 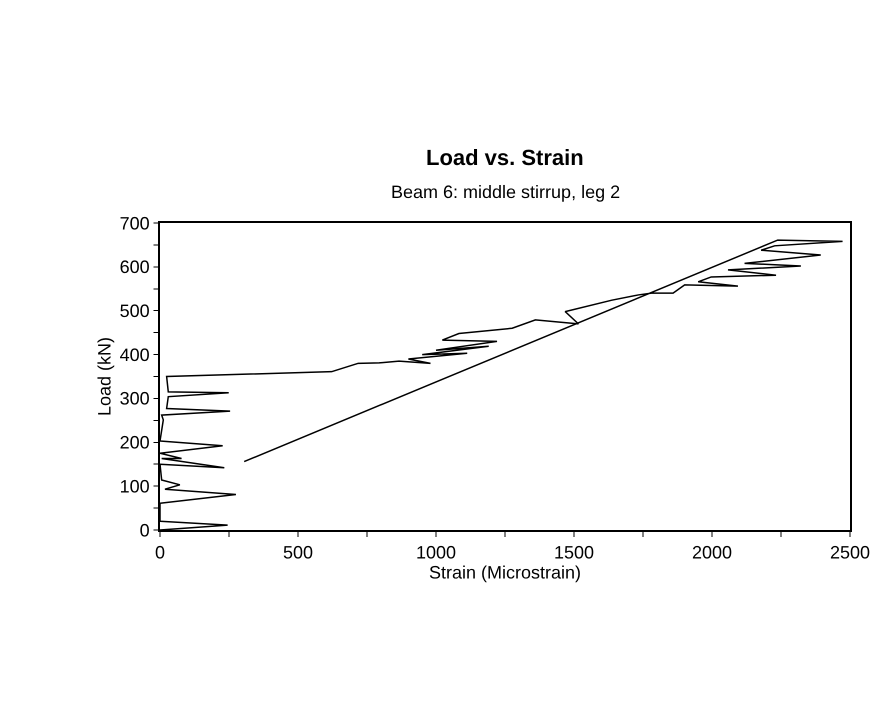 I want to click on x-tick-label: 2500, so click(x=850, y=552).